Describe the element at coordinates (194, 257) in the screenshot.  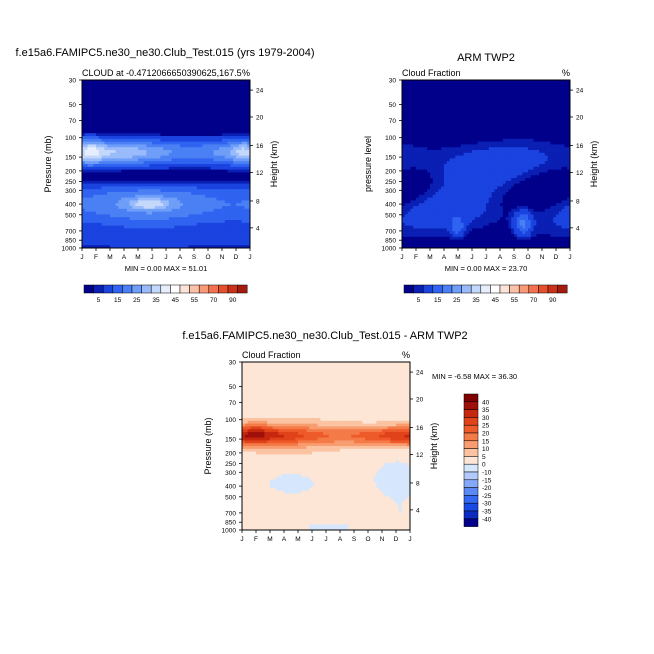
I see `x-tick-label: S` at that location.